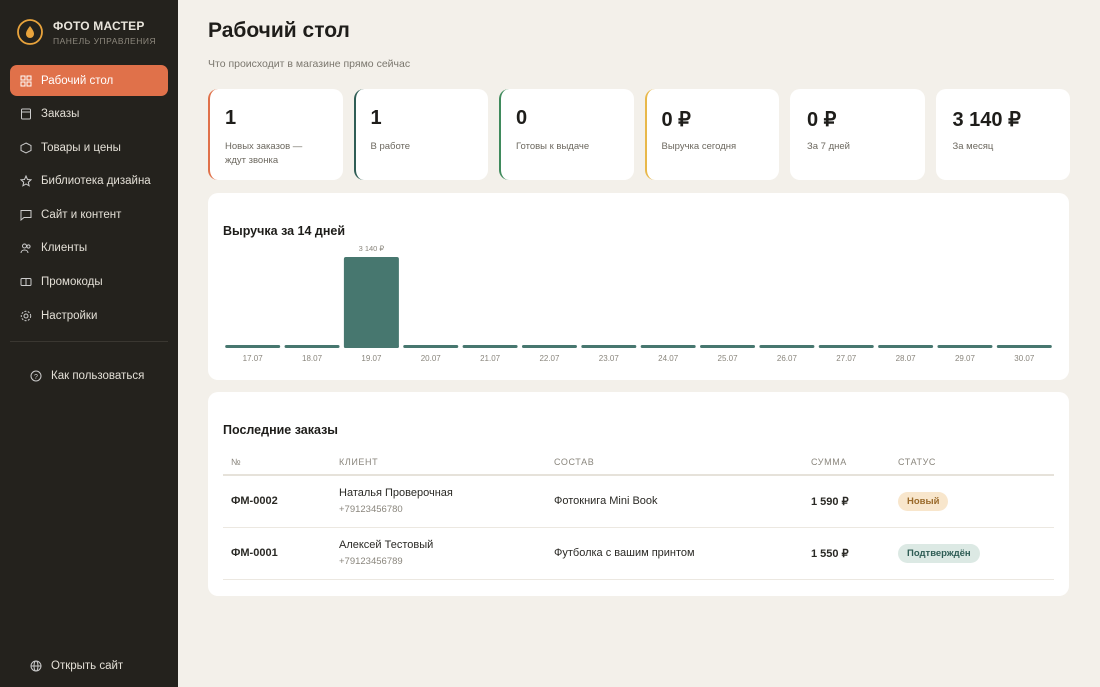  I want to click on client-cell: Наталья Проверочная +79123456780, so click(438, 501).